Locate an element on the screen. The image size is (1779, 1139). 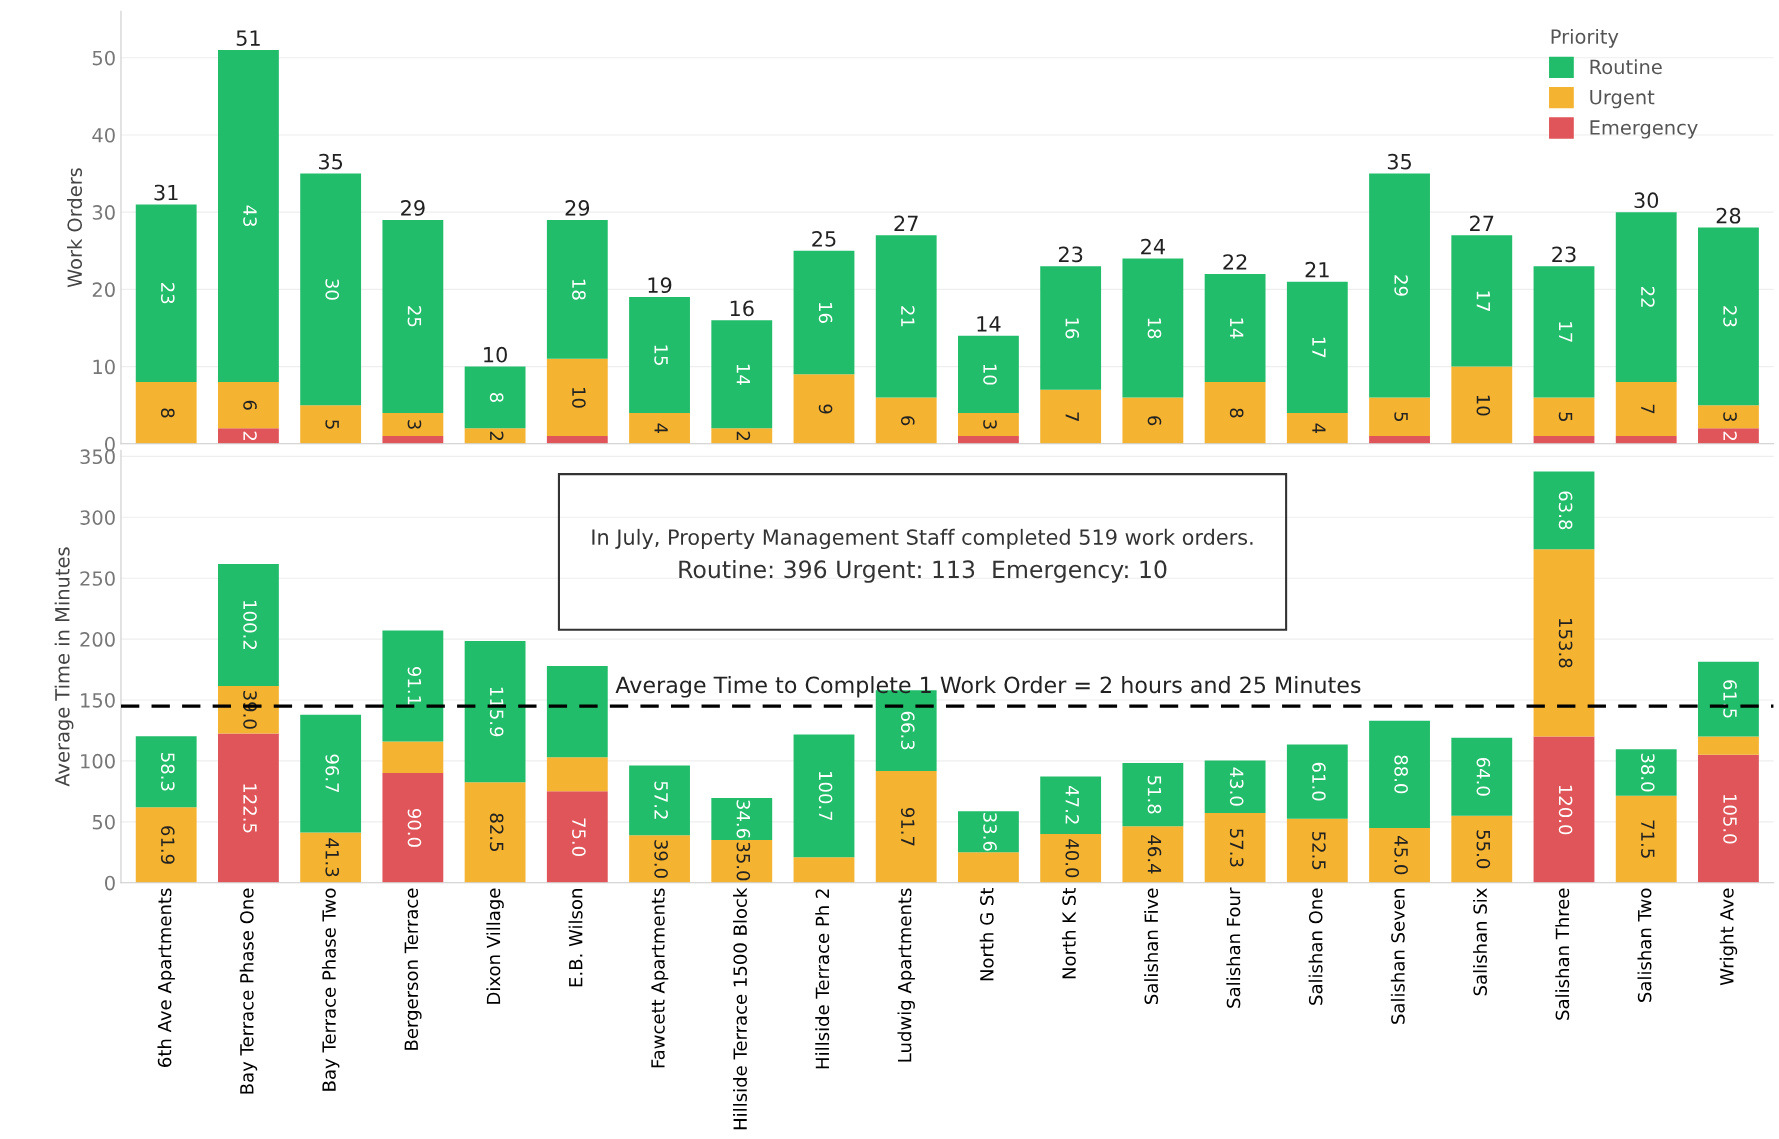
data-label: 43 is located at coordinates (250, 216).